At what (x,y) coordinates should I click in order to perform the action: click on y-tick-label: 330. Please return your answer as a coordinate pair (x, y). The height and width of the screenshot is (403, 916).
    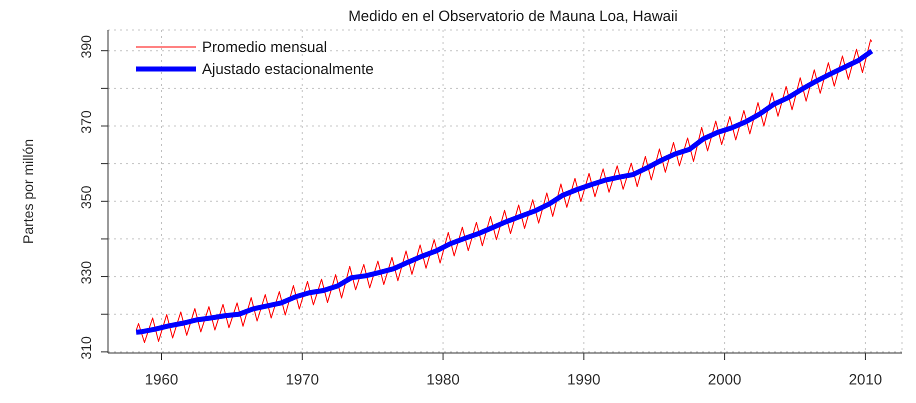
    Looking at the image, I should click on (86, 272).